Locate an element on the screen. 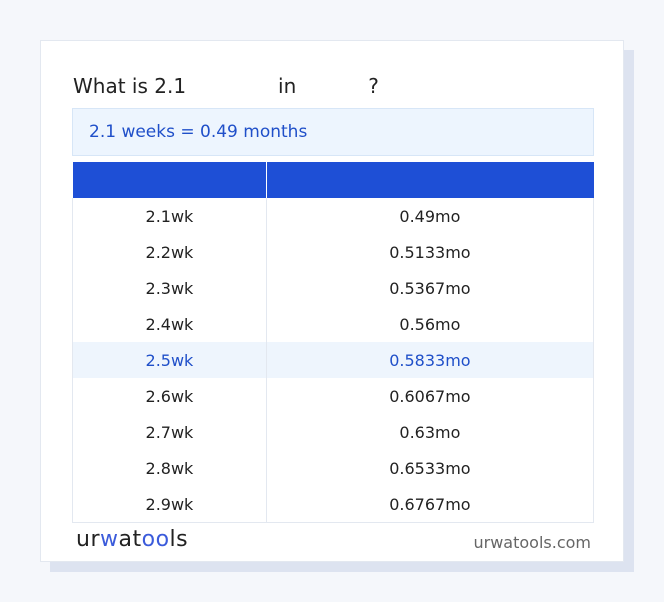 This screenshot has height=602, width=664. months-cell: 0.56mo is located at coordinates (430, 324).